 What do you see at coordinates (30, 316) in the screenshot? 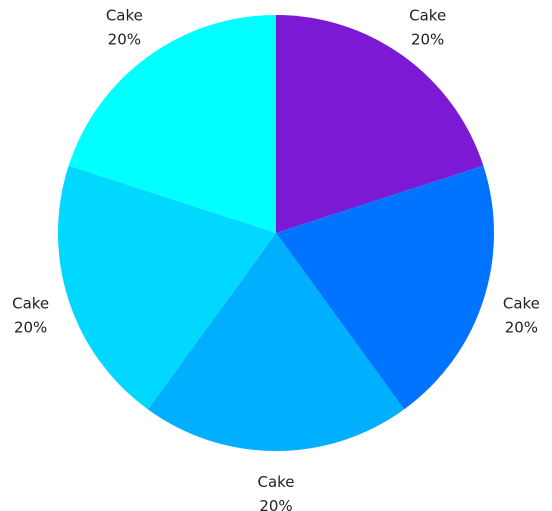
I see `slice-label-4: Cake 20%` at bounding box center [30, 316].